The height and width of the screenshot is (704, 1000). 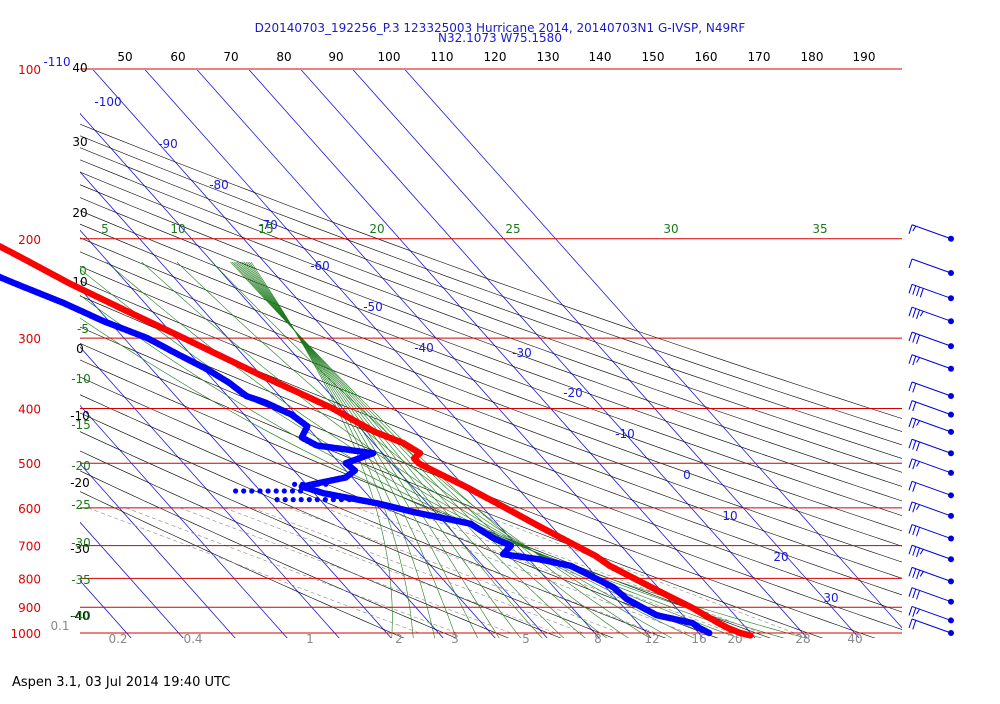 I want to click on theta-top-label: 90, so click(x=335, y=57).